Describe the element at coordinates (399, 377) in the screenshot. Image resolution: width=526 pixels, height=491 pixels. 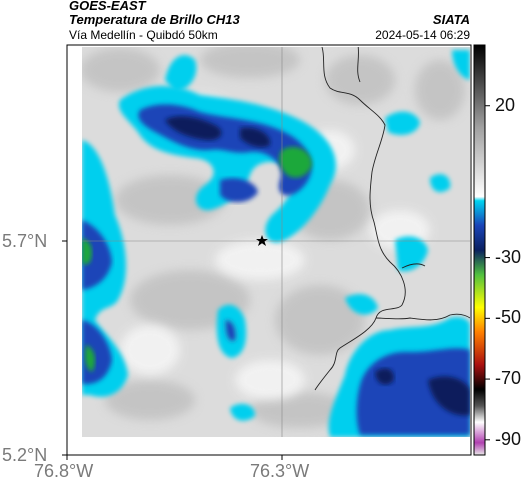
I see `cloud-system-southeast` at that location.